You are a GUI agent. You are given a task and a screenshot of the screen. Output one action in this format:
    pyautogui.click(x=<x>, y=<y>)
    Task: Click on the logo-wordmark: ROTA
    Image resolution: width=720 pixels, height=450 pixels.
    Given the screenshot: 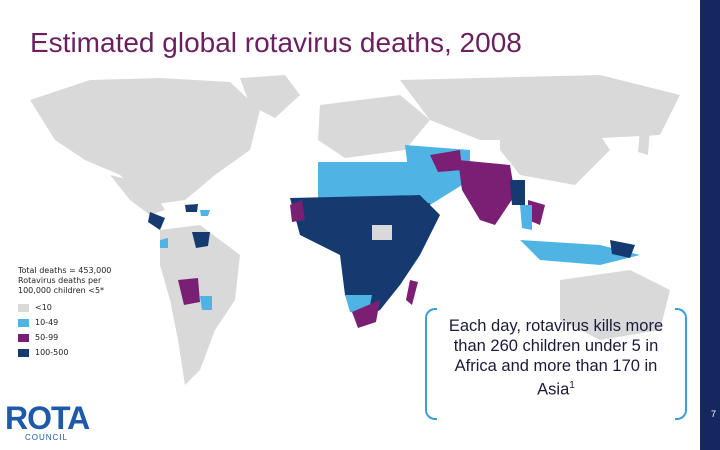 What is the action you would take?
    pyautogui.click(x=47, y=418)
    